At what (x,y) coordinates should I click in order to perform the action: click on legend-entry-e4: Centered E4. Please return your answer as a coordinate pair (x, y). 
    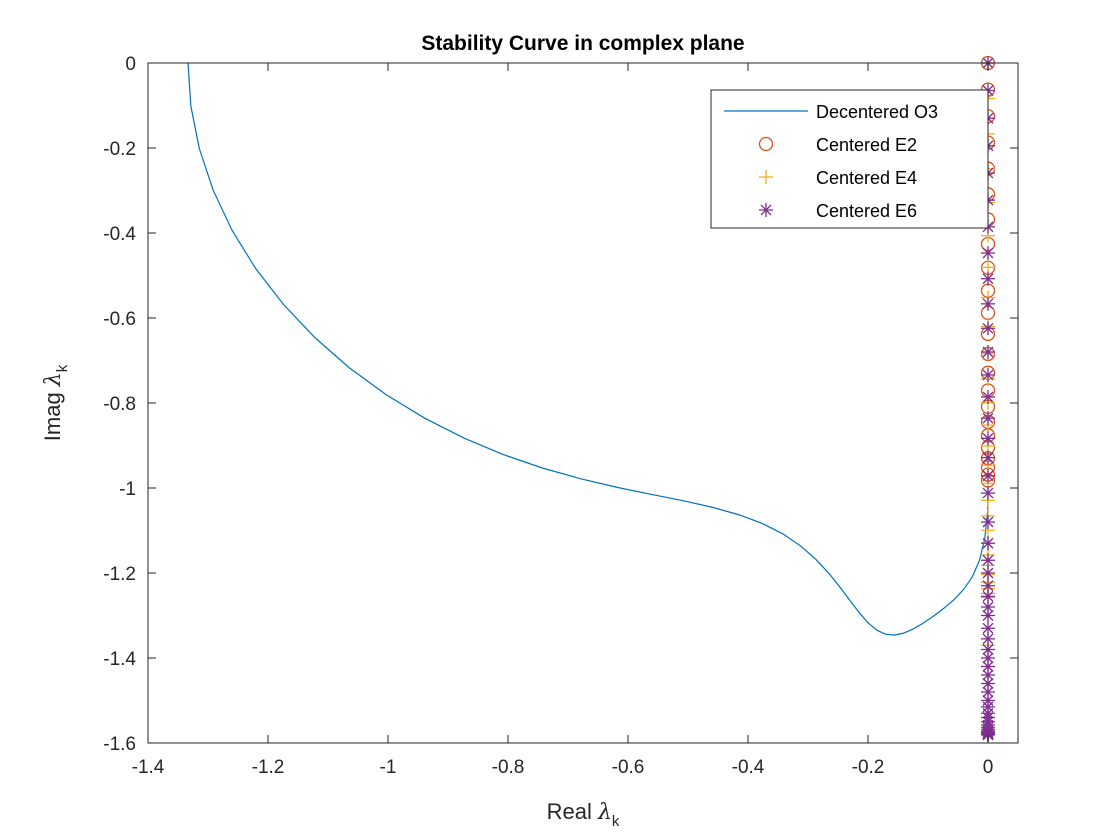
    Looking at the image, I should click on (866, 178).